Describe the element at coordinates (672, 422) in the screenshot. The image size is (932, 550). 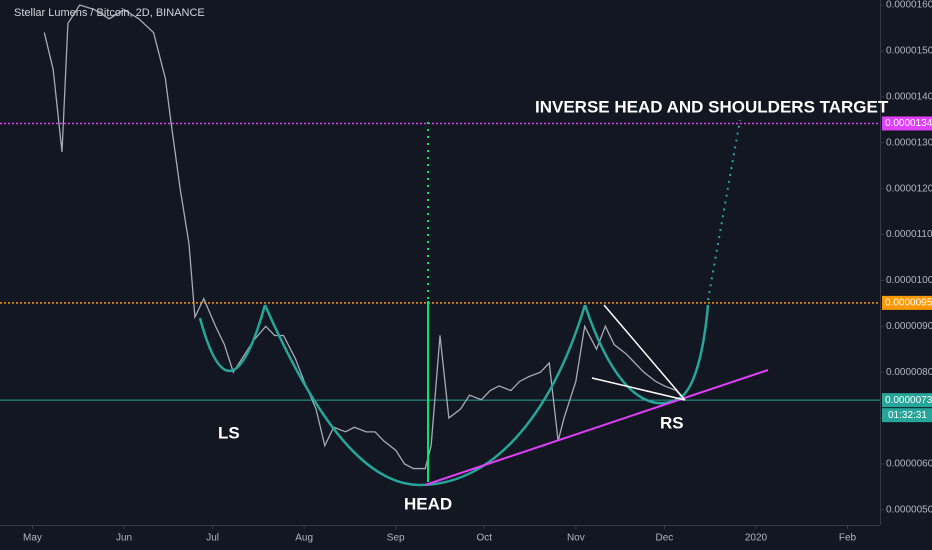
I see `annotation: RS` at that location.